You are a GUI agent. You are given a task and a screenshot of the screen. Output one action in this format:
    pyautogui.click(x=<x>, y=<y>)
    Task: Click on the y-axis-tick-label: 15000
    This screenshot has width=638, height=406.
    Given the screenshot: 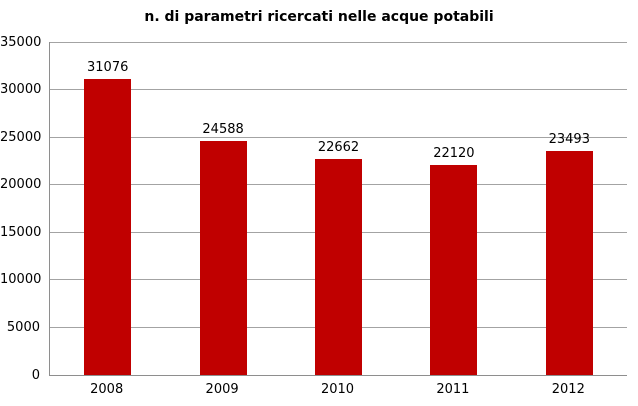 What is the action you would take?
    pyautogui.click(x=21, y=232)
    